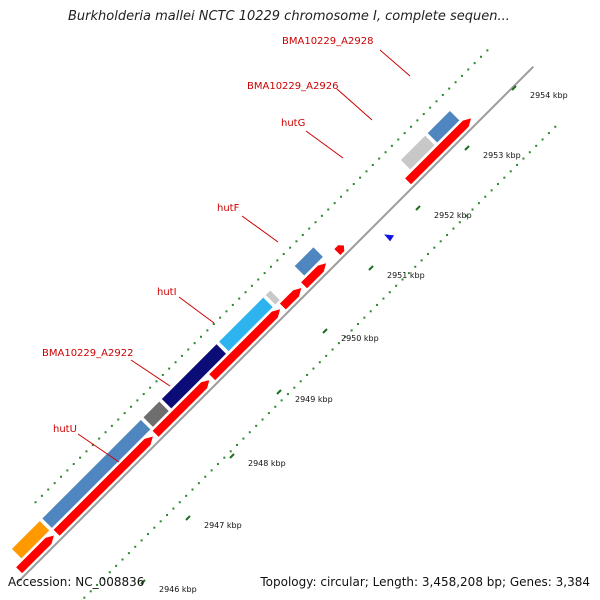 The width and height of the screenshot is (600, 600). What do you see at coordinates (292, 86) in the screenshot?
I see `gene-label: BMA10229_A2926` at bounding box center [292, 86].